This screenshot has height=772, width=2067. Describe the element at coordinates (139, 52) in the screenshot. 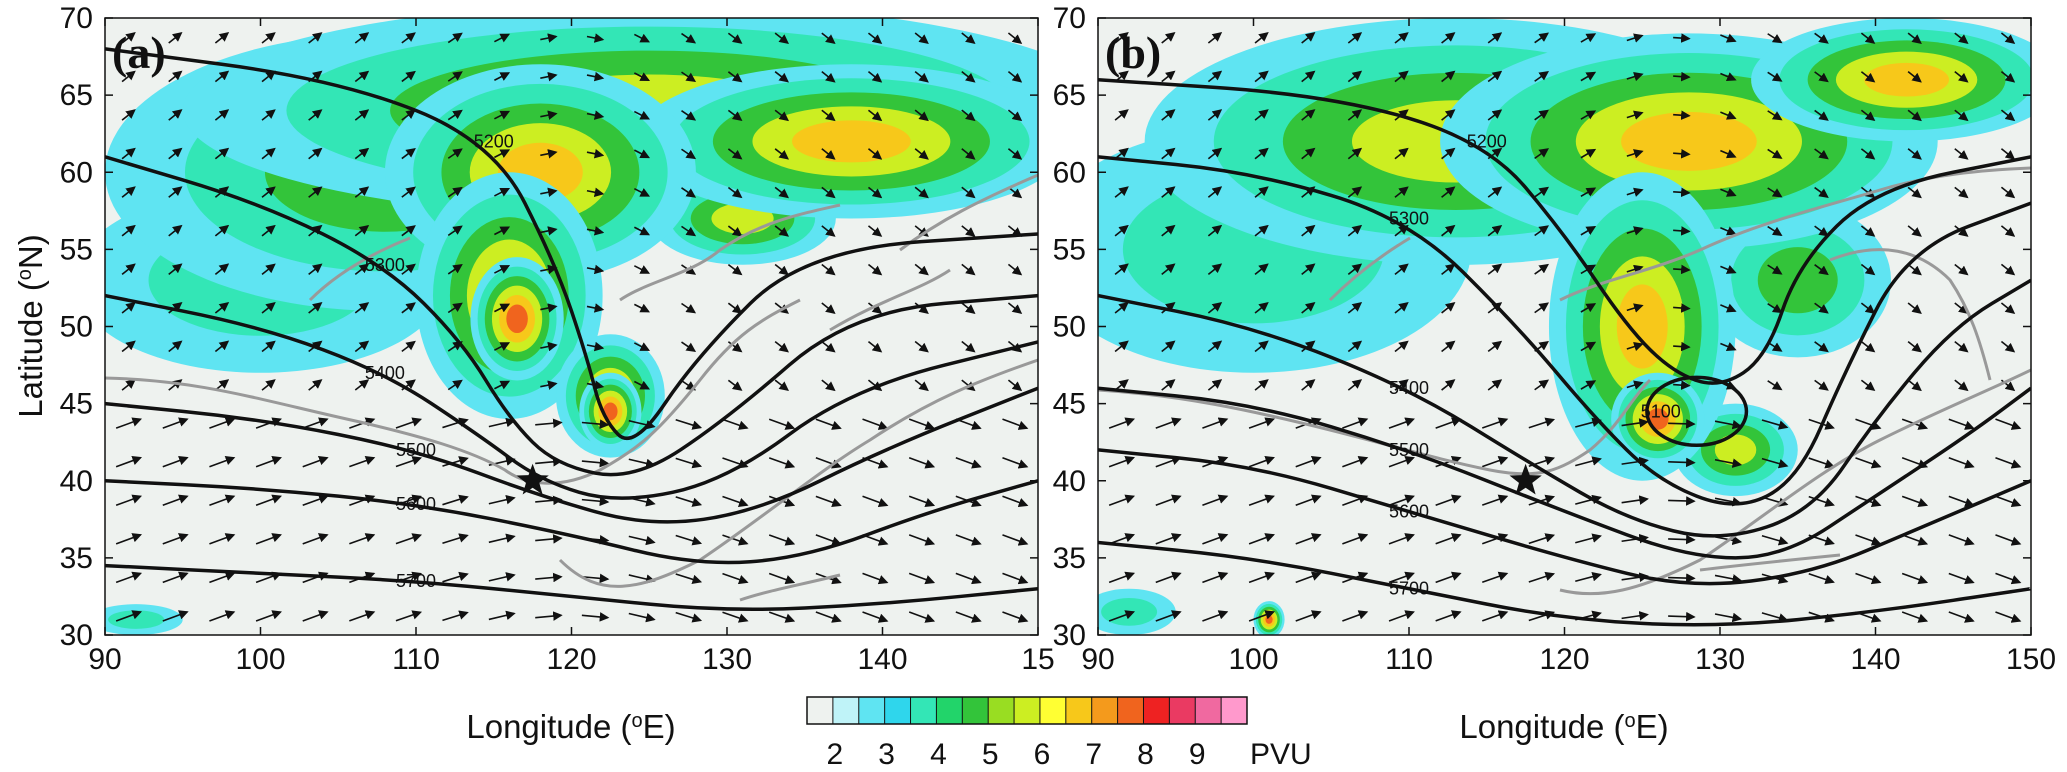

I see `panel-a-label: (a)` at that location.